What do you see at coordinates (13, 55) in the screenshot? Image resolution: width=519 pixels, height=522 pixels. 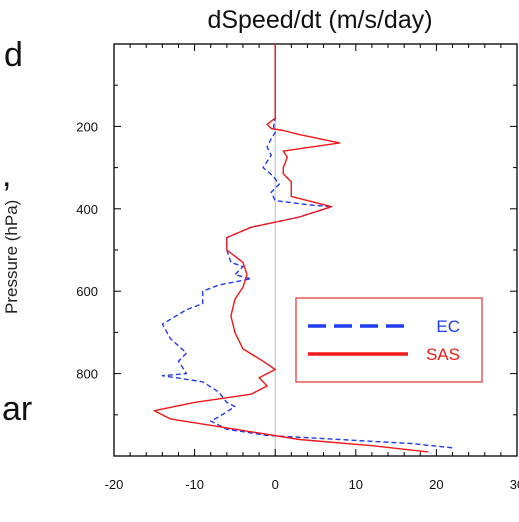 I see `cut-off-text-fragment-top: d` at bounding box center [13, 55].